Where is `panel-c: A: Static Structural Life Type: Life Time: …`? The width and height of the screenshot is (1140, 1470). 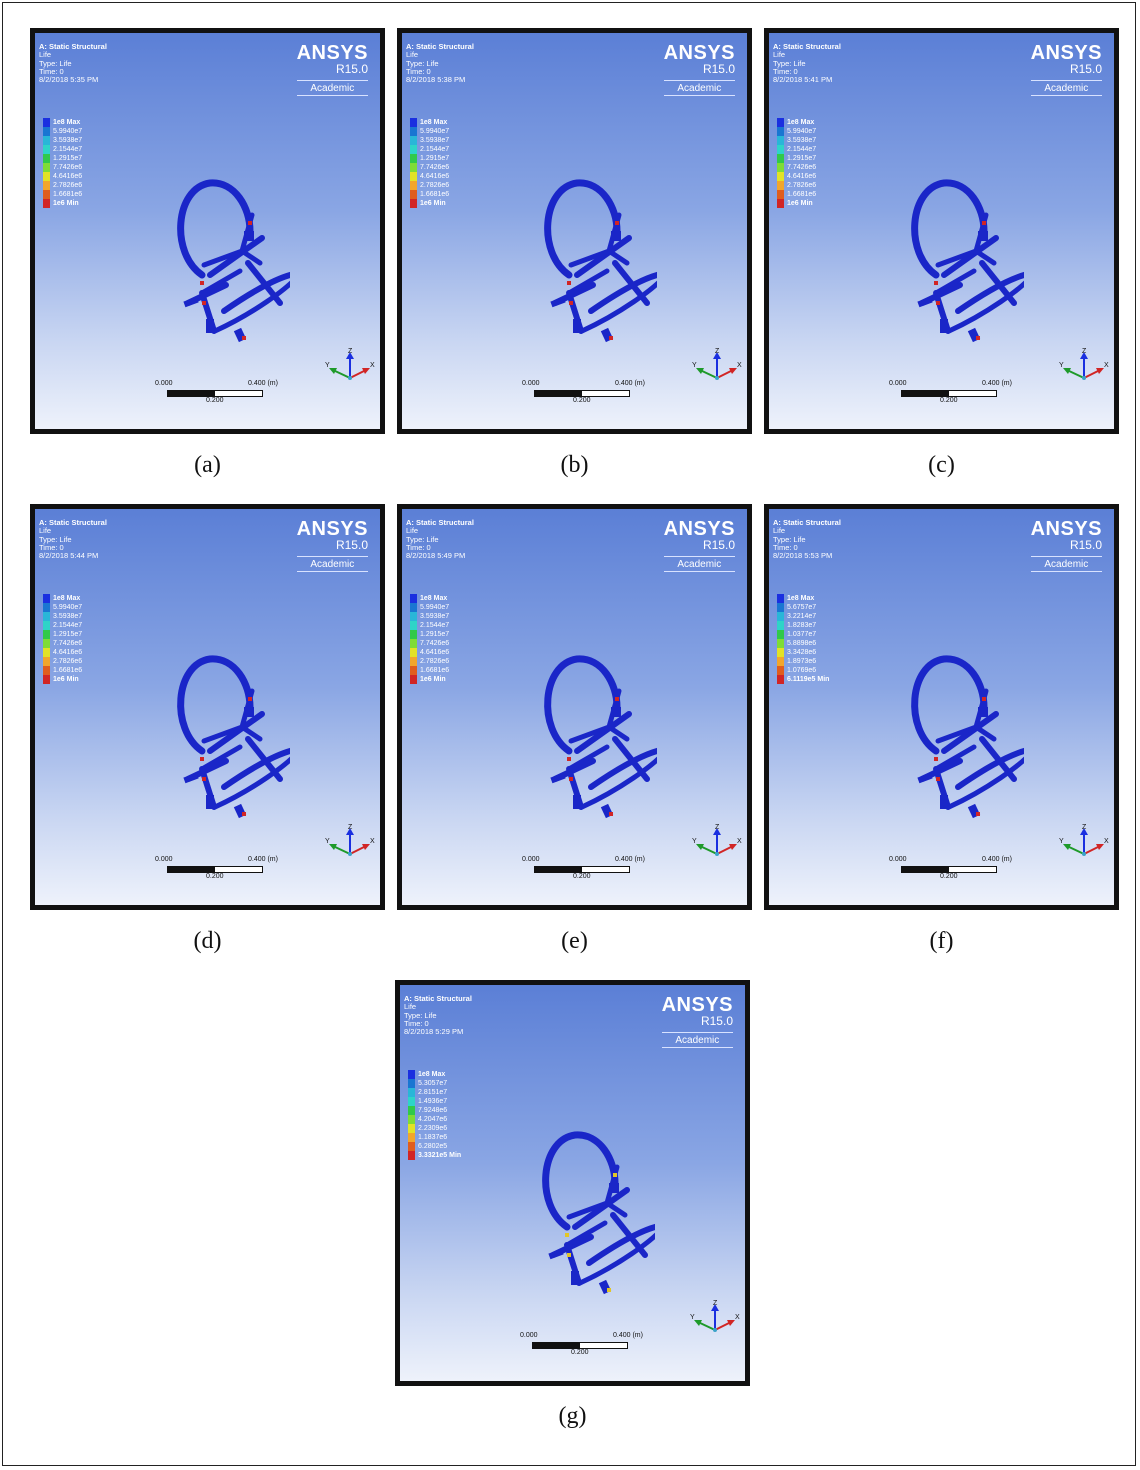
panel-c: A: Static Structural Life Type: Life Time: … is located at coordinates (941, 231).